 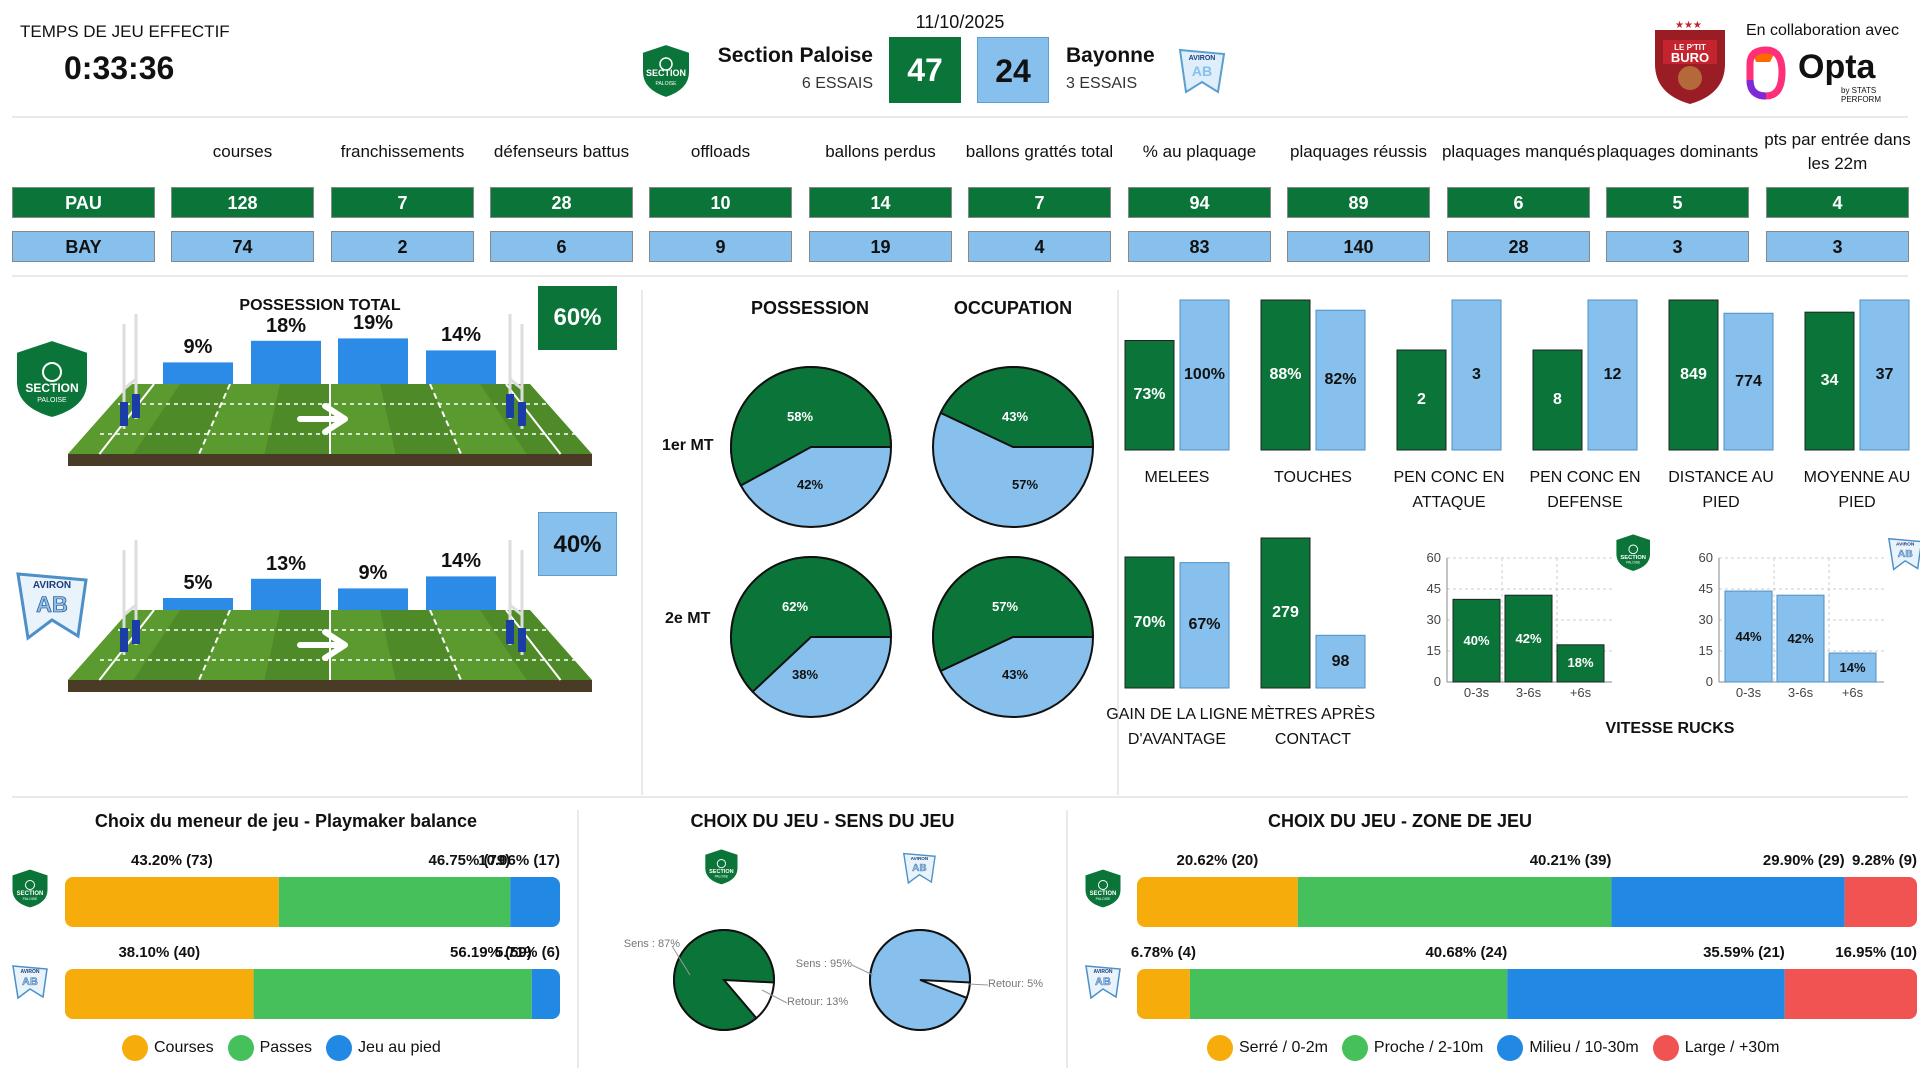 What do you see at coordinates (1800, 638) in the screenshot?
I see `ruck-bar-label: 42%` at bounding box center [1800, 638].